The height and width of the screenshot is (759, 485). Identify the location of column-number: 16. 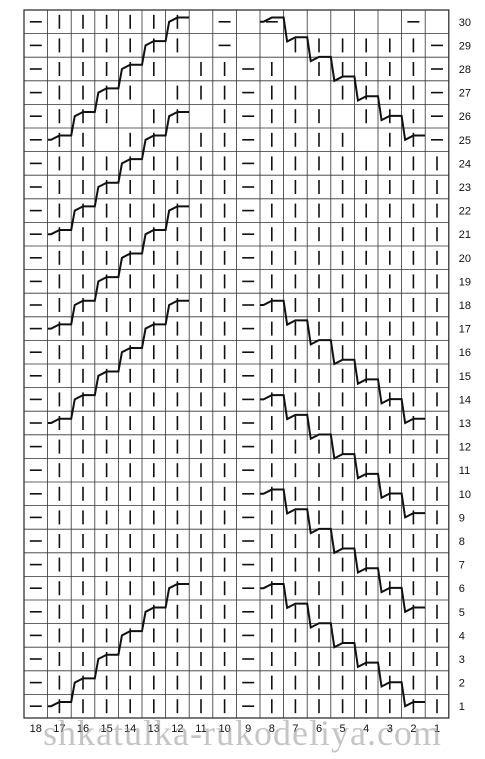
(83, 729).